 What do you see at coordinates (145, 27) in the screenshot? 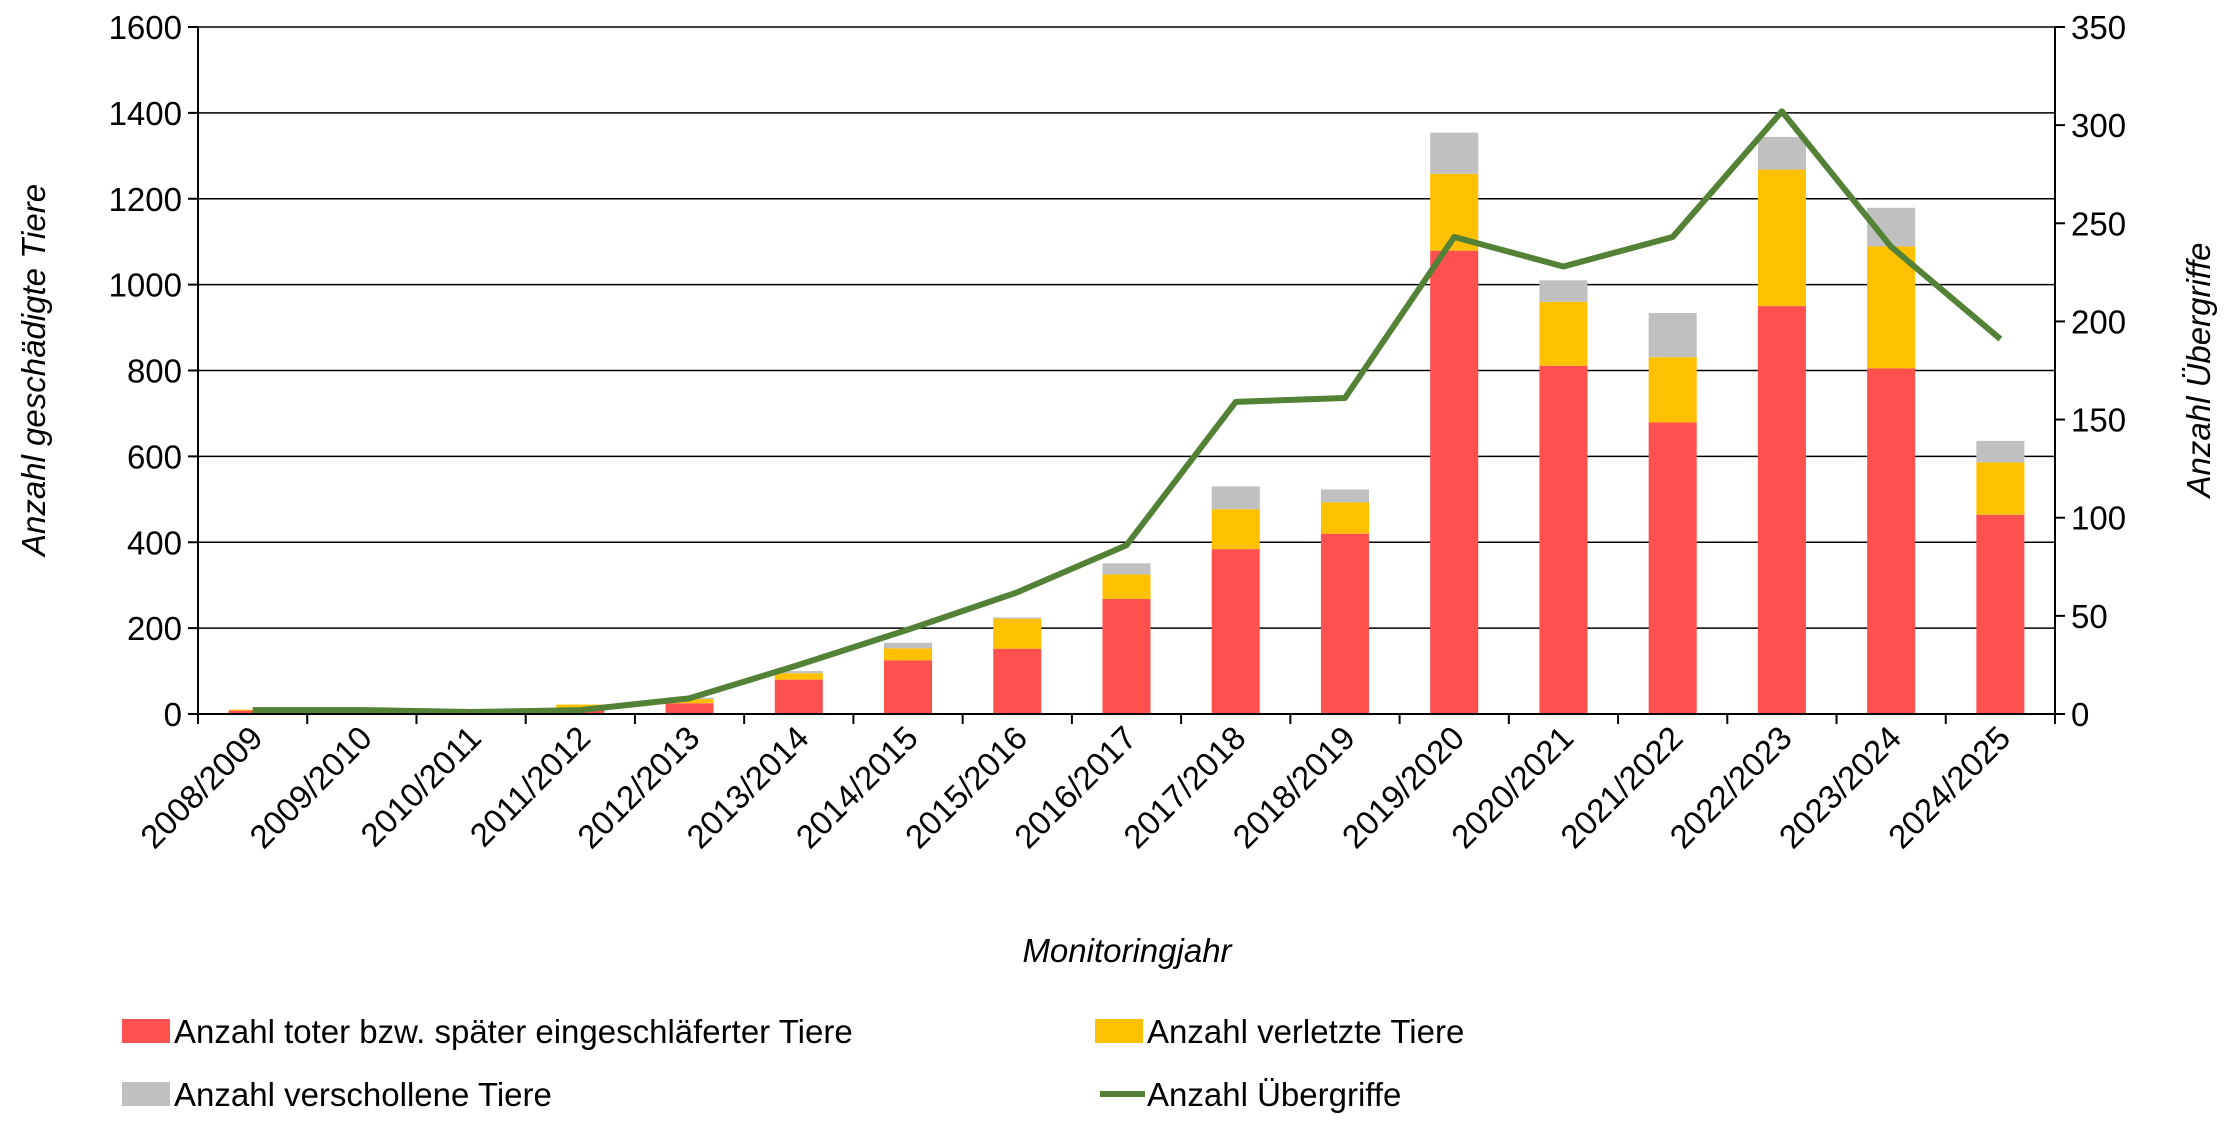
I see `y-tick-label: 1600` at bounding box center [145, 27].